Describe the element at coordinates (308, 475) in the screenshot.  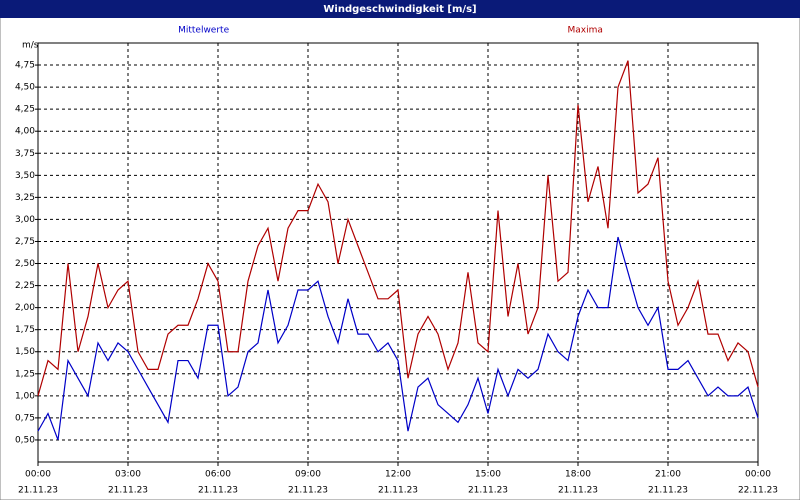
I see `x-tick-label: 09:00` at that location.